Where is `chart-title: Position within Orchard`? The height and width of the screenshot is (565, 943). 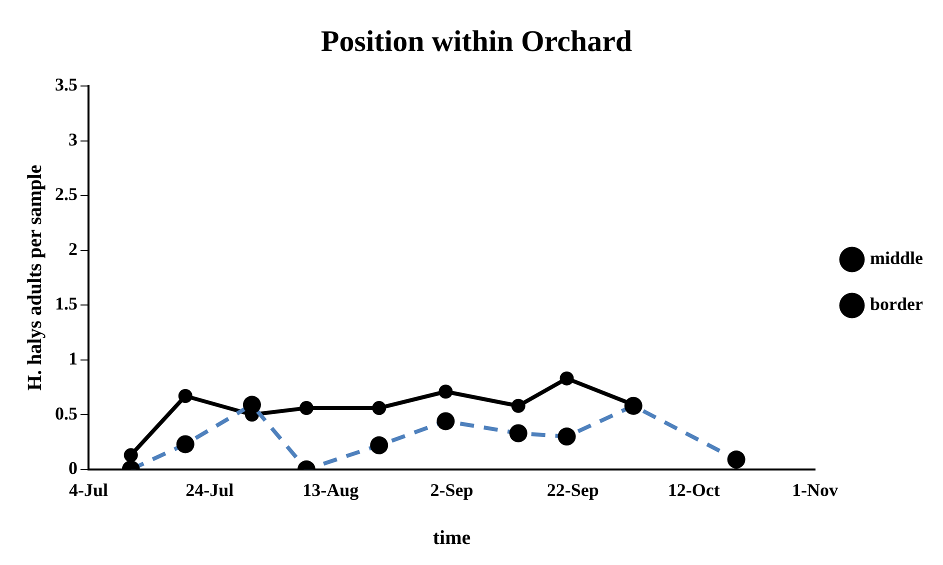
chart-title: Position within Orchard is located at coordinates (476, 41).